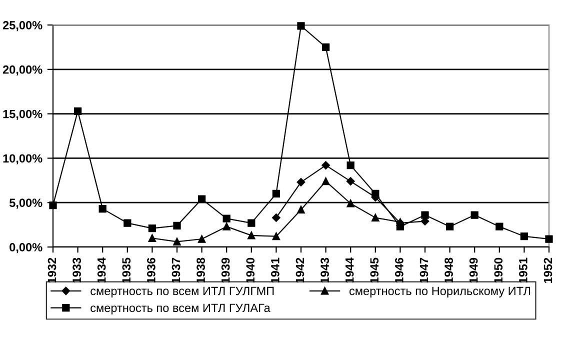 The height and width of the screenshot is (337, 561). Describe the element at coordinates (548, 270) in the screenshot. I see `x-tick-label: 1952` at that location.